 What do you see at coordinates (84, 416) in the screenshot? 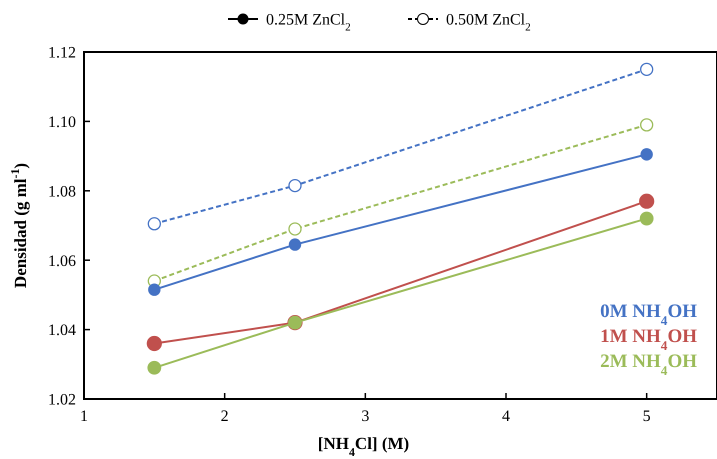
I see `x-tick-label: 1` at bounding box center [84, 416].